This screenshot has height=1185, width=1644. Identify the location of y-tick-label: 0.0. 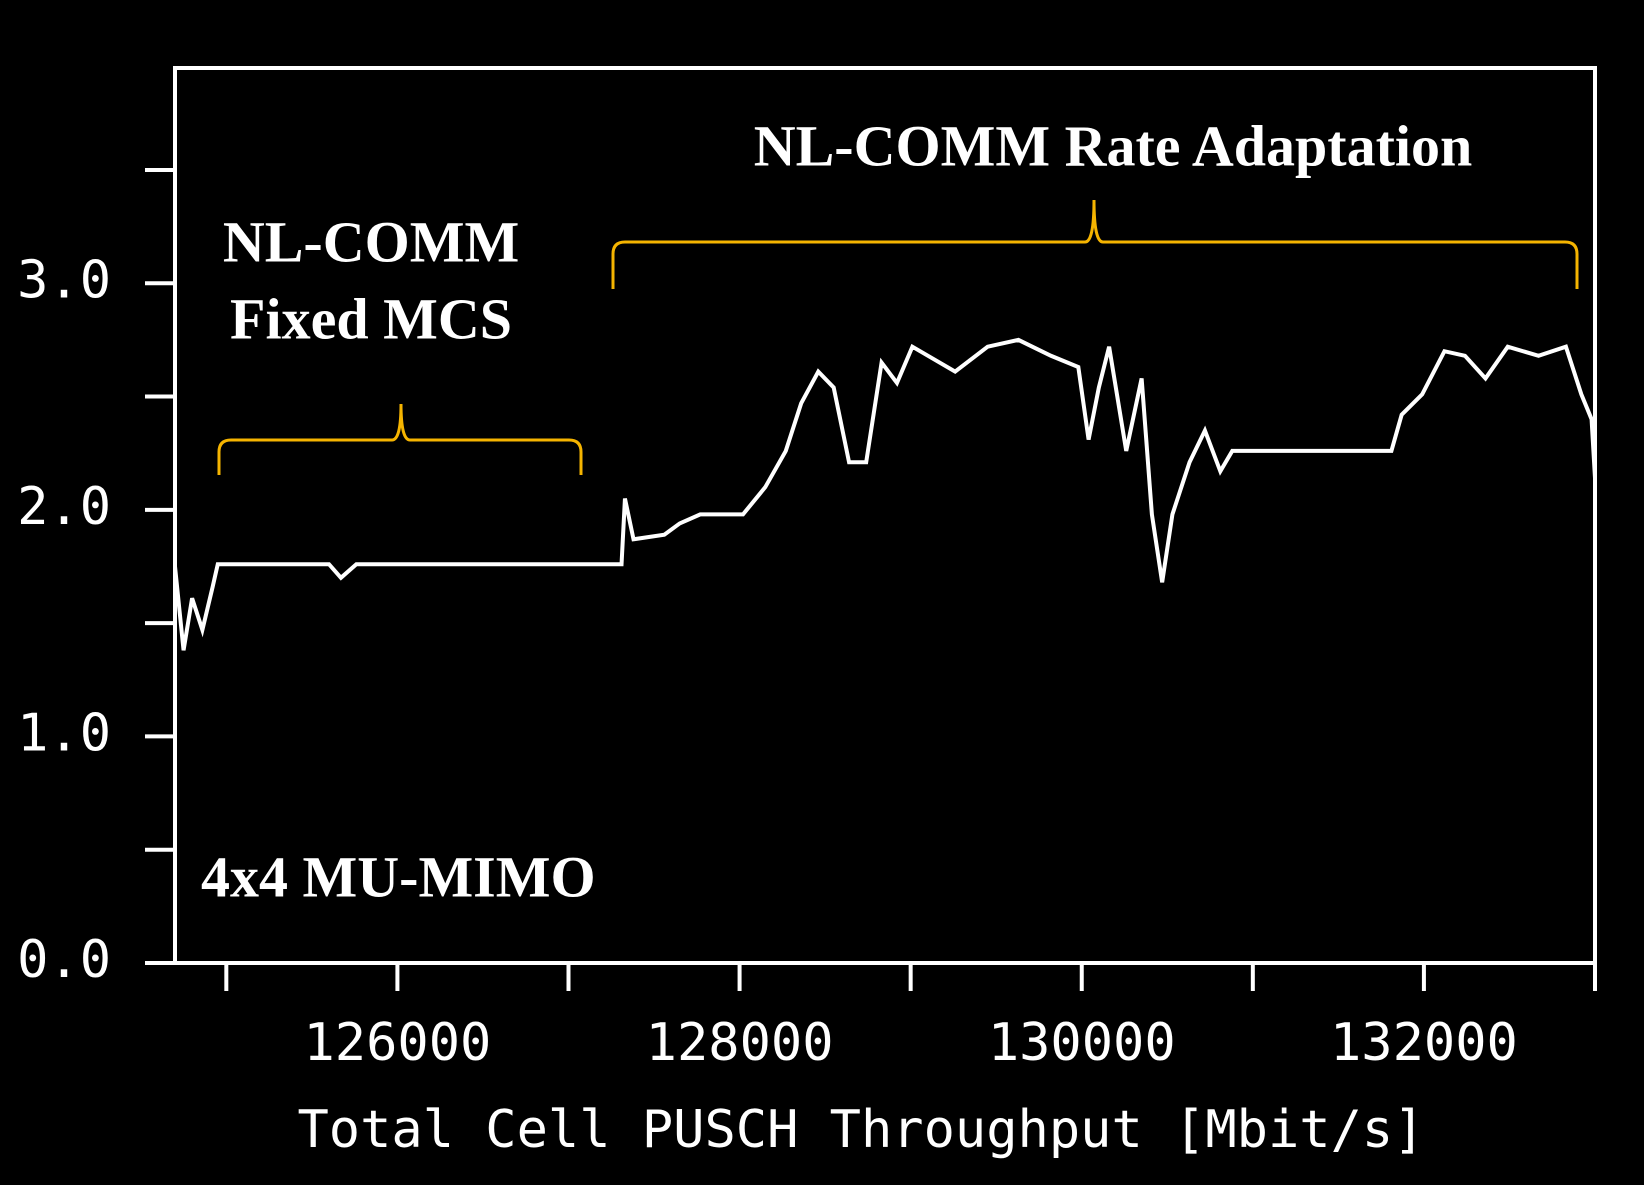
(64, 960).